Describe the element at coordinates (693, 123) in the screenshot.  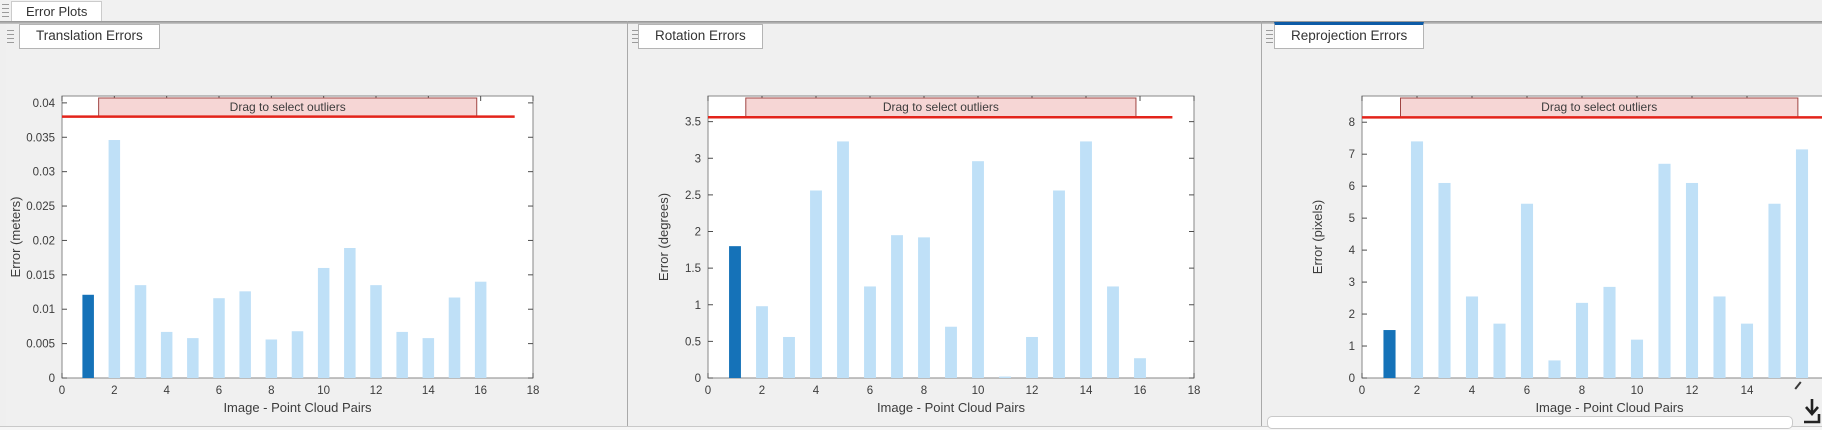
I see `y-tick-label: 3.5` at that location.